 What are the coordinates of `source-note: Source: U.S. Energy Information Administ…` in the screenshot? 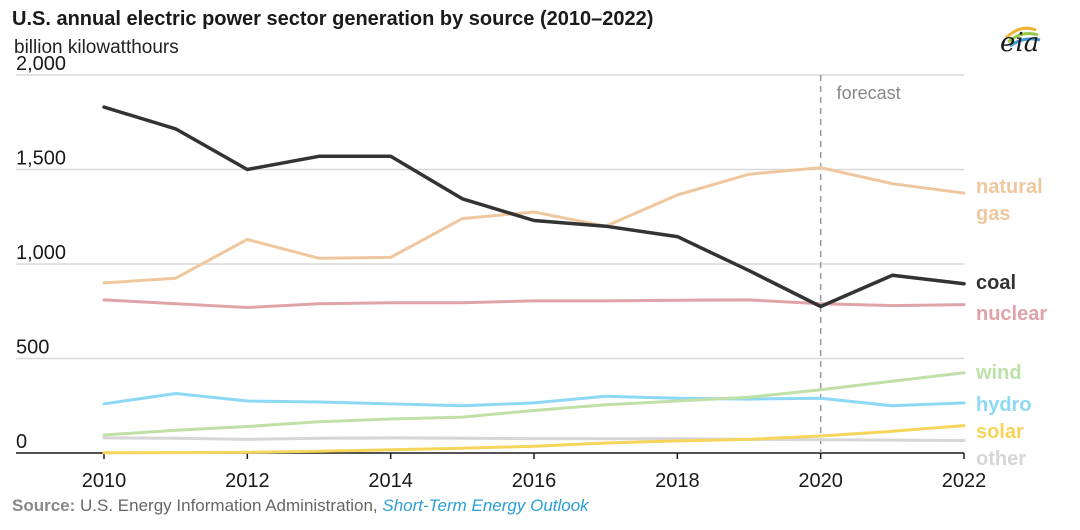 It's located at (300, 506).